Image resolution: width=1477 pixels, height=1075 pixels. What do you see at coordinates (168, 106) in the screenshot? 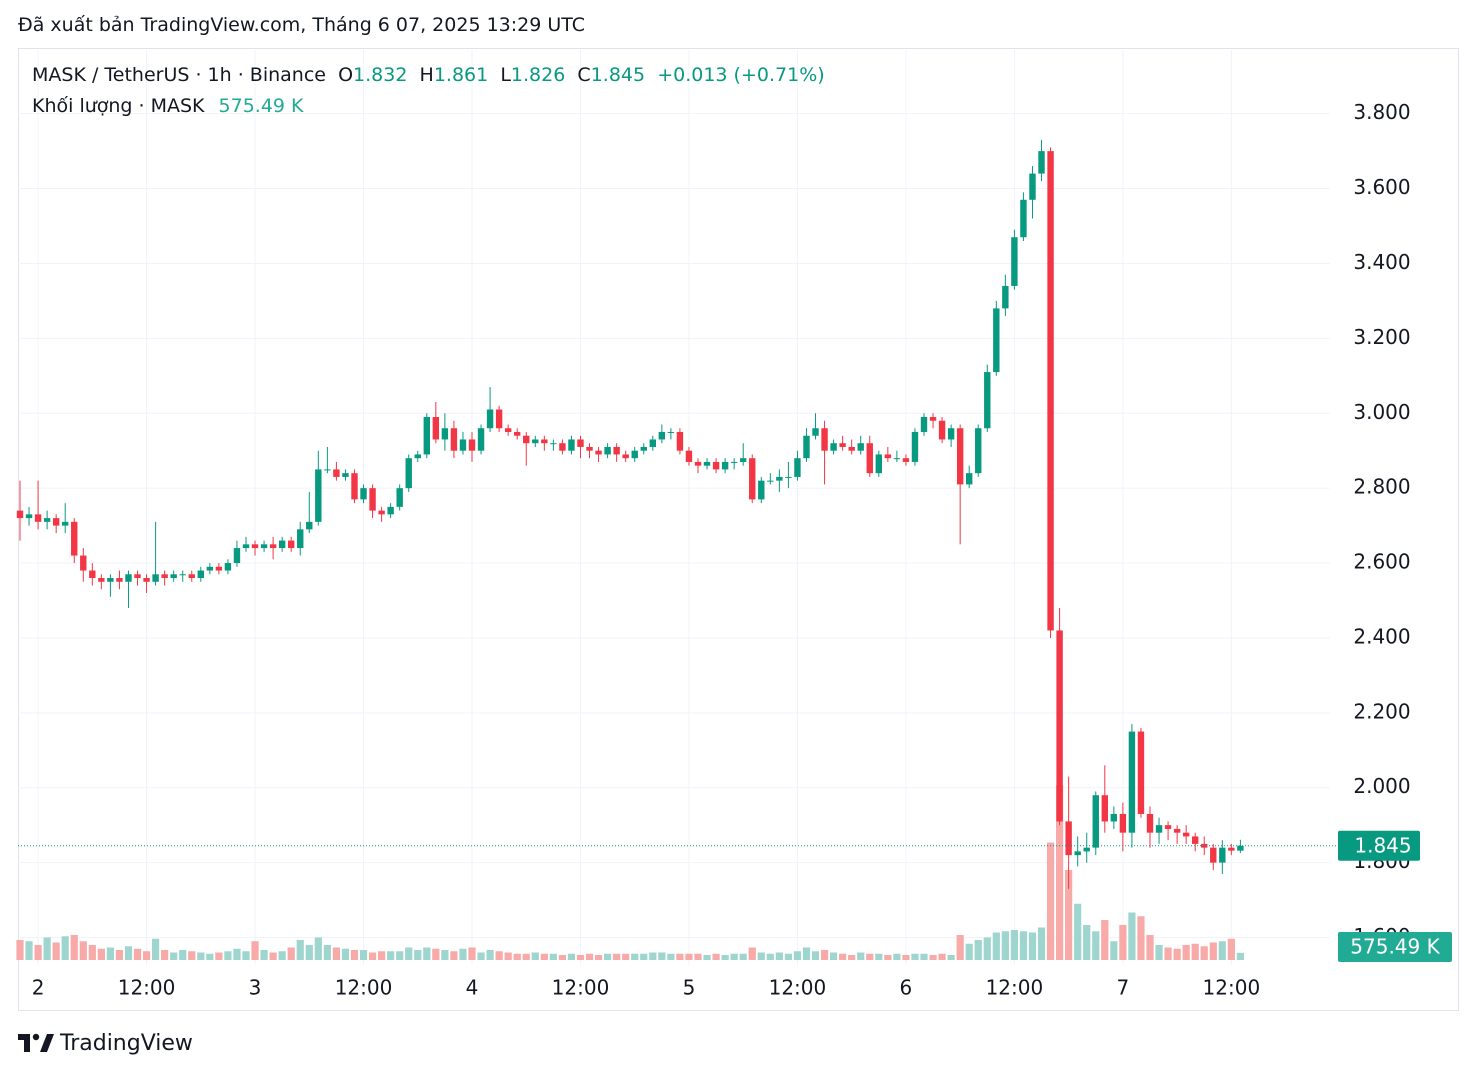
I see `volume-legend: Khối lượng · MASK 575.49 K` at bounding box center [168, 106].